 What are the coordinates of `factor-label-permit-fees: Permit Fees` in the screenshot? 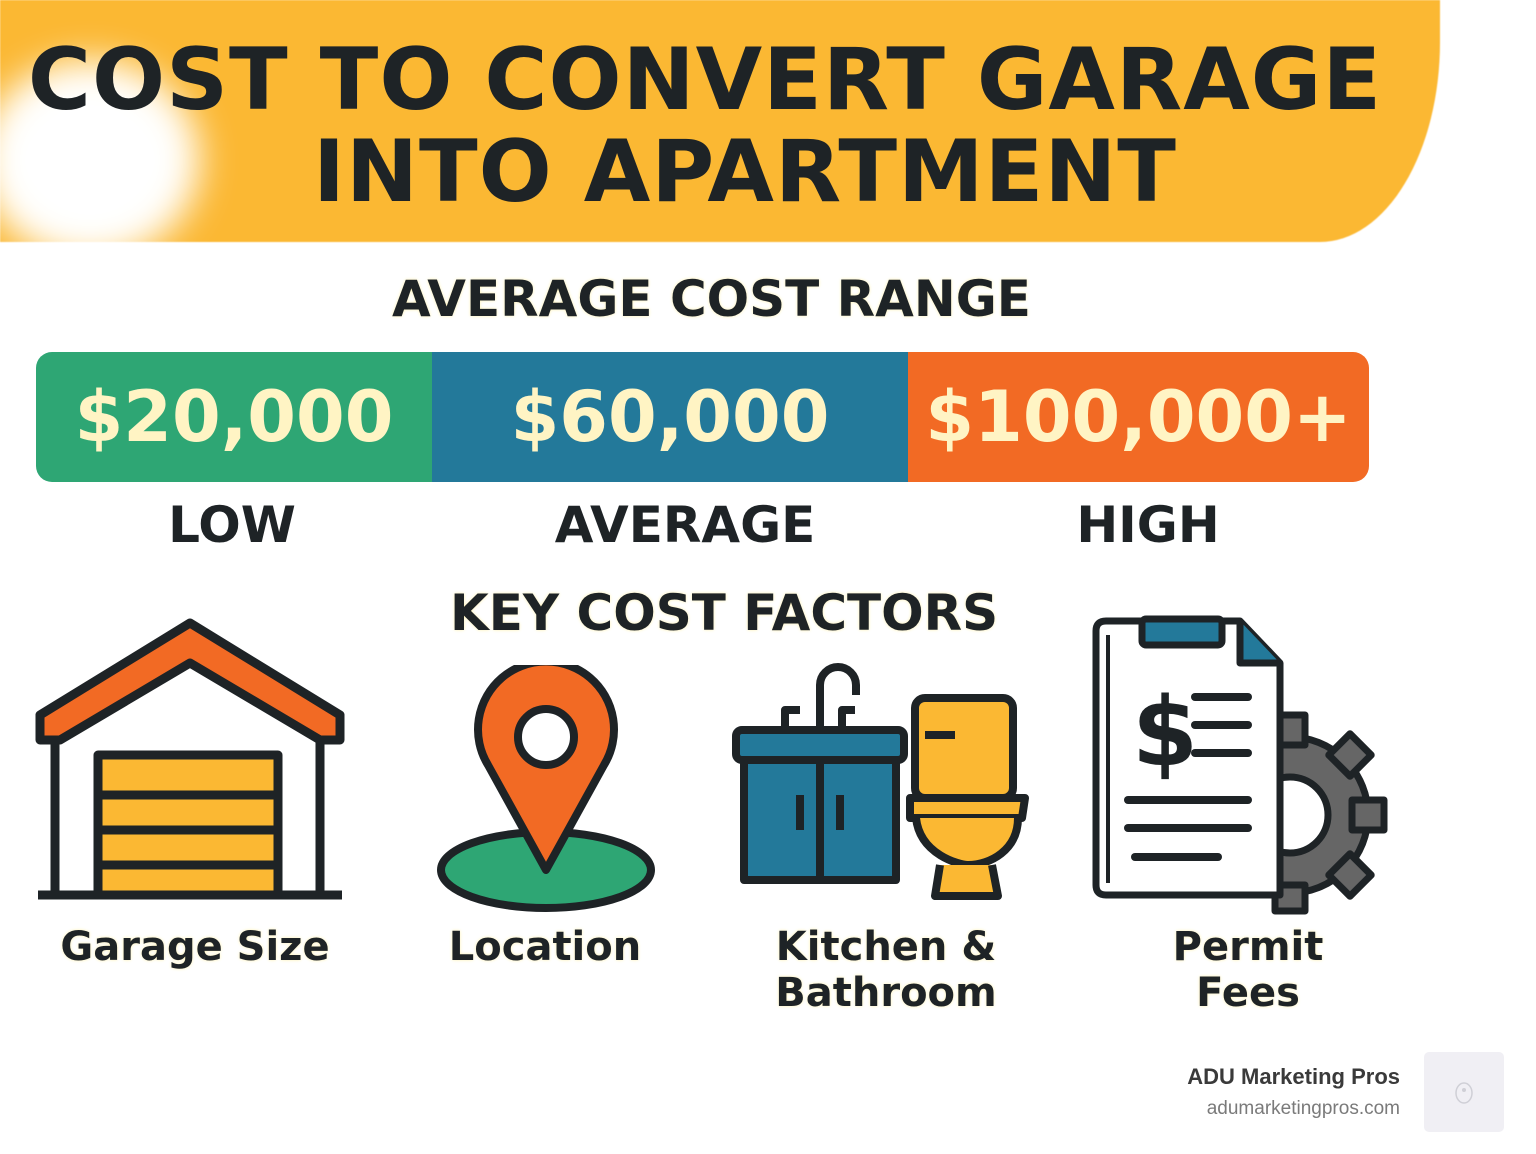 It's located at (1248, 970).